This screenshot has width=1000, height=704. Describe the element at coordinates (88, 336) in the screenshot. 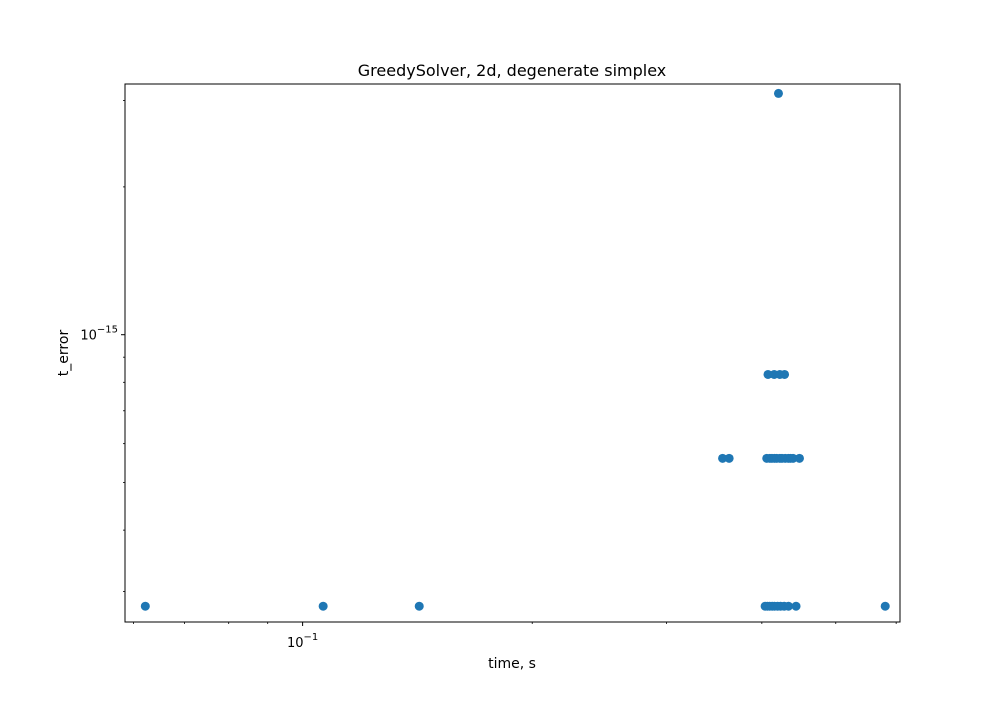

I see `y-tick-label-base: 10` at that location.